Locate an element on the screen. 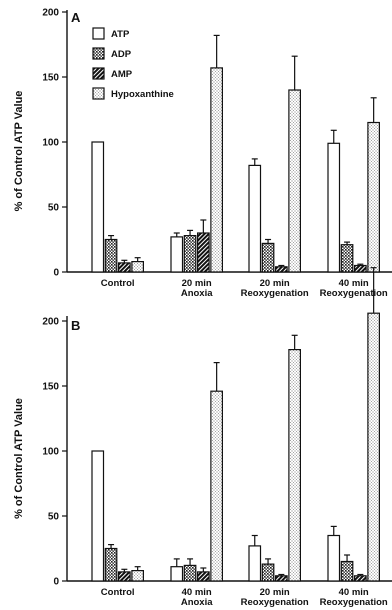 The width and height of the screenshot is (392, 610). bar-hypoxanthine-20-min-anoxia is located at coordinates (216, 170).